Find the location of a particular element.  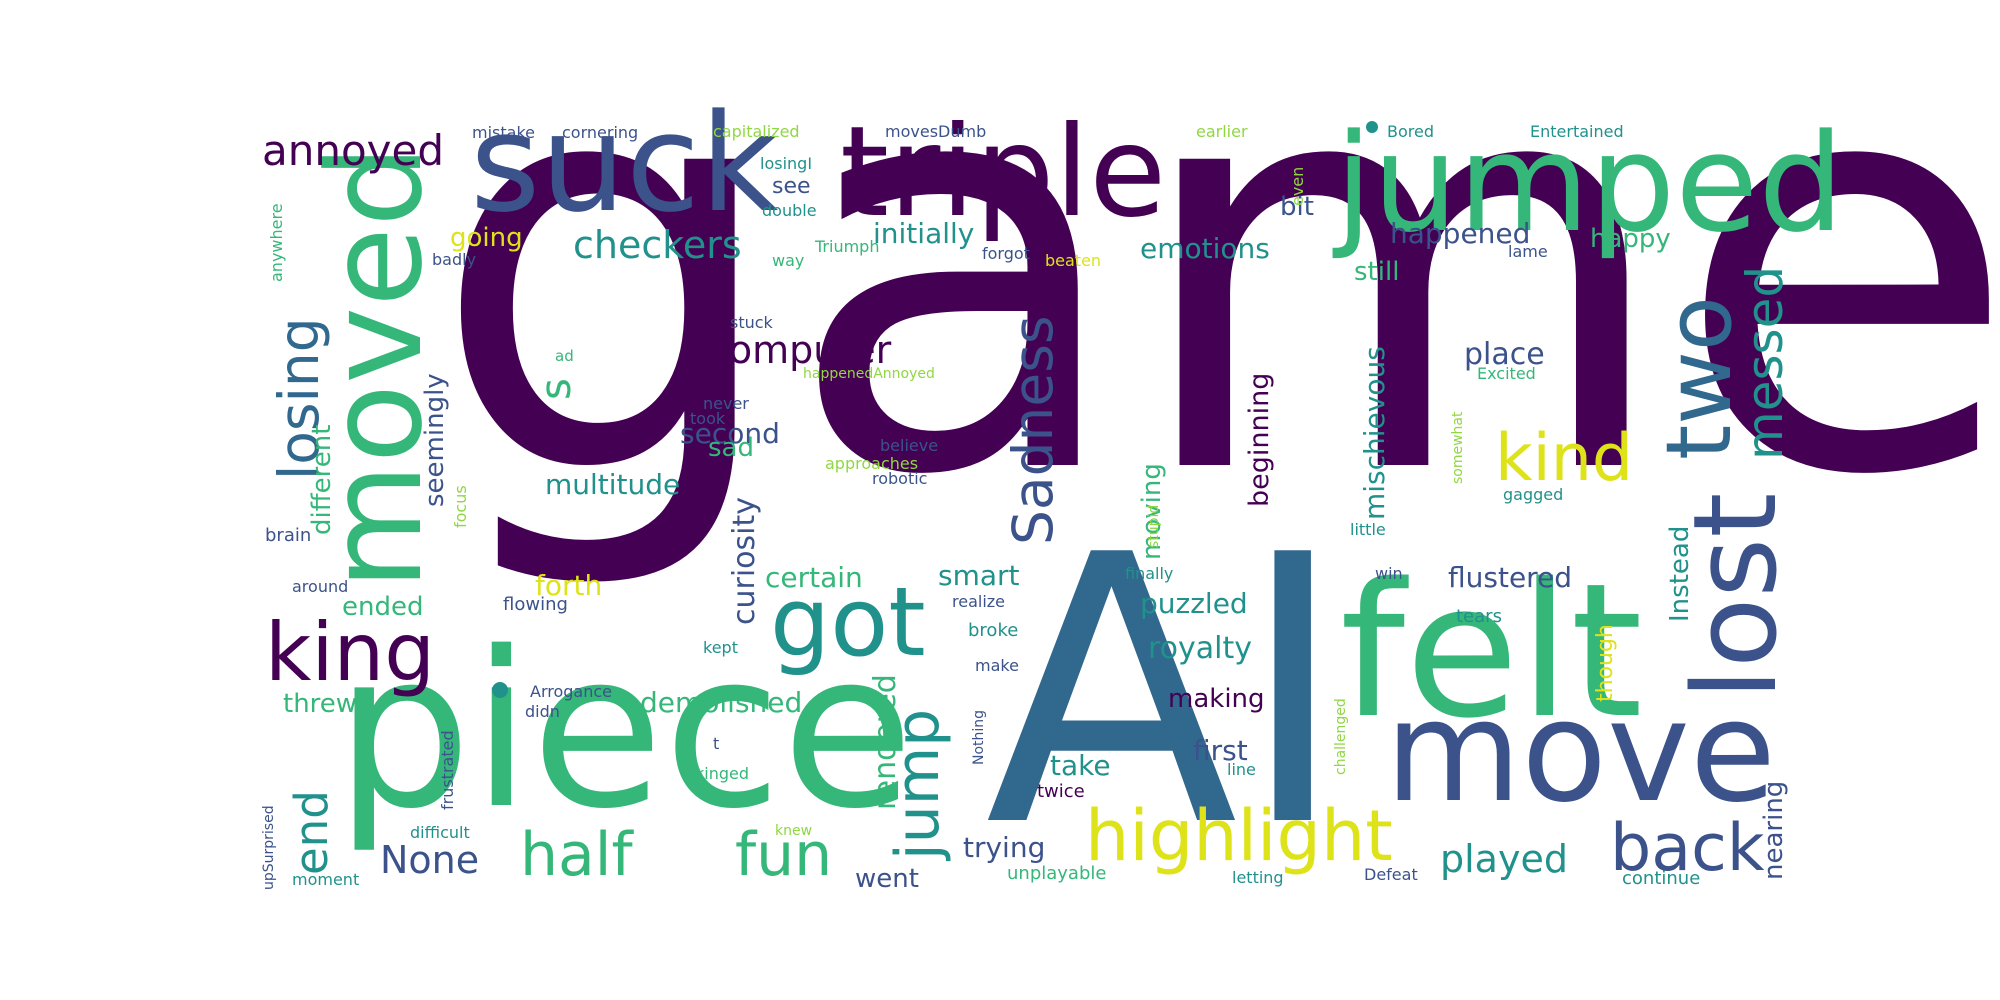

word-happenedannoyed: happenedAnnoyed is located at coordinates (869, 374).